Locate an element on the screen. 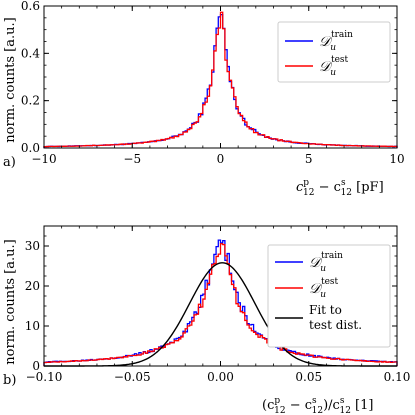  x-tick-label: −0.10 is located at coordinates (44, 377).